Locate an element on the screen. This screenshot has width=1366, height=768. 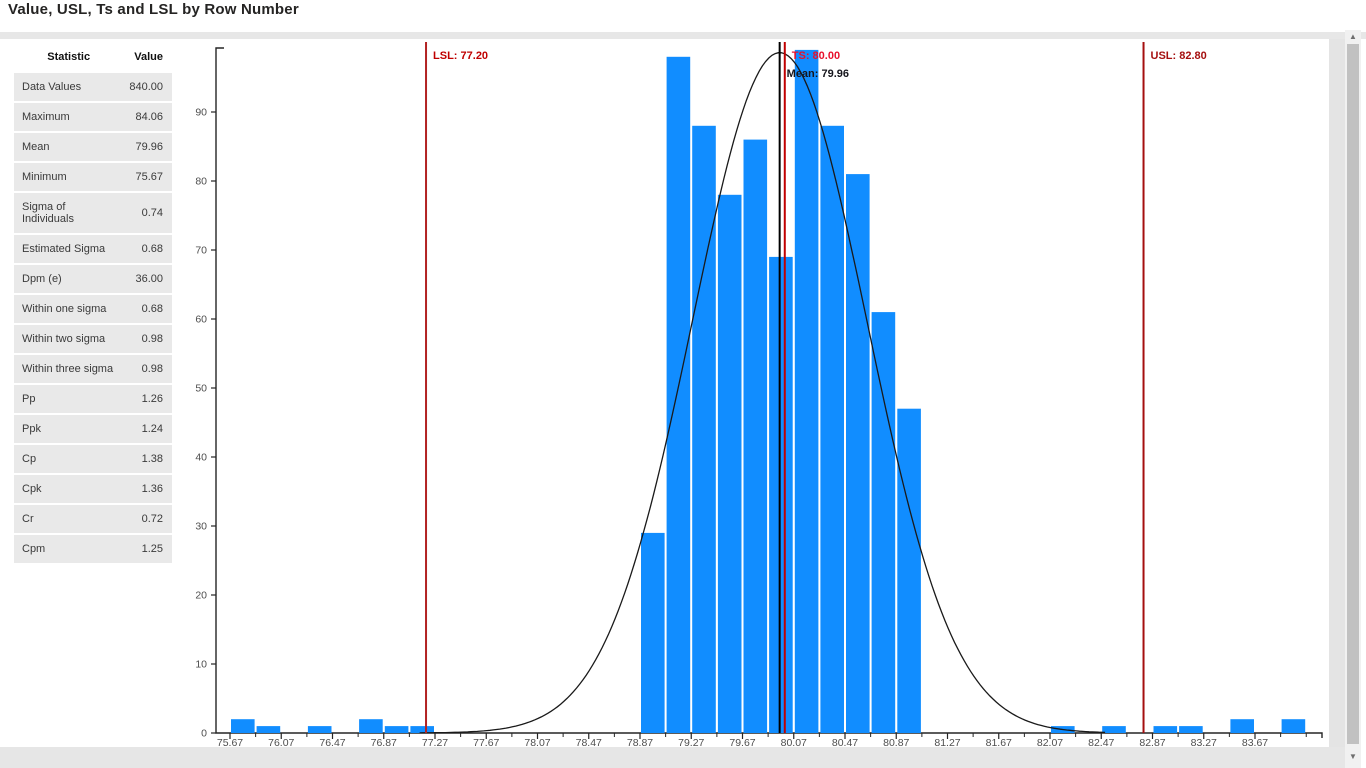
stat-value: 75.67 is located at coordinates (147, 177).